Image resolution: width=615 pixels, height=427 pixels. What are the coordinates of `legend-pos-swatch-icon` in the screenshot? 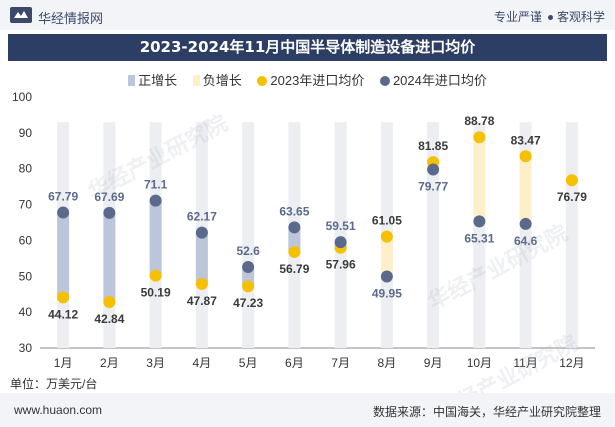 It's located at (132, 80).